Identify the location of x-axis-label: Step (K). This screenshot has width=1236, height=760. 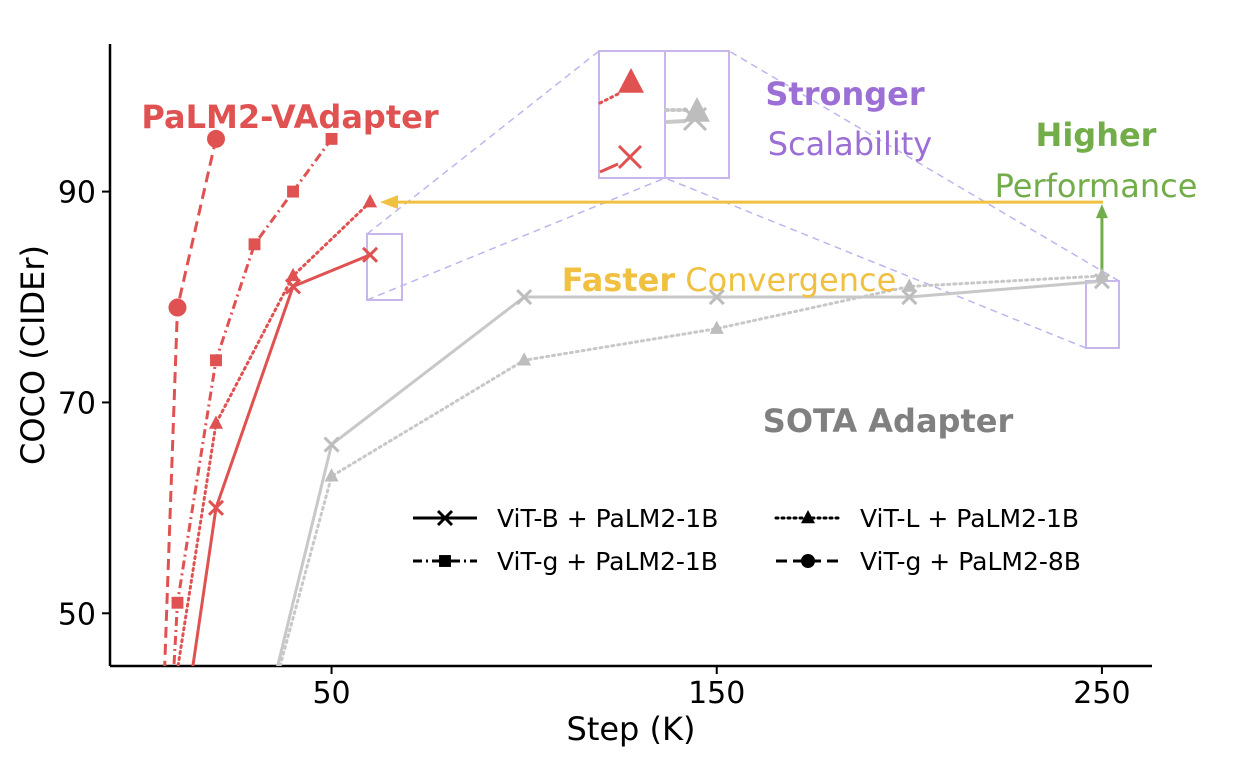
(631, 729).